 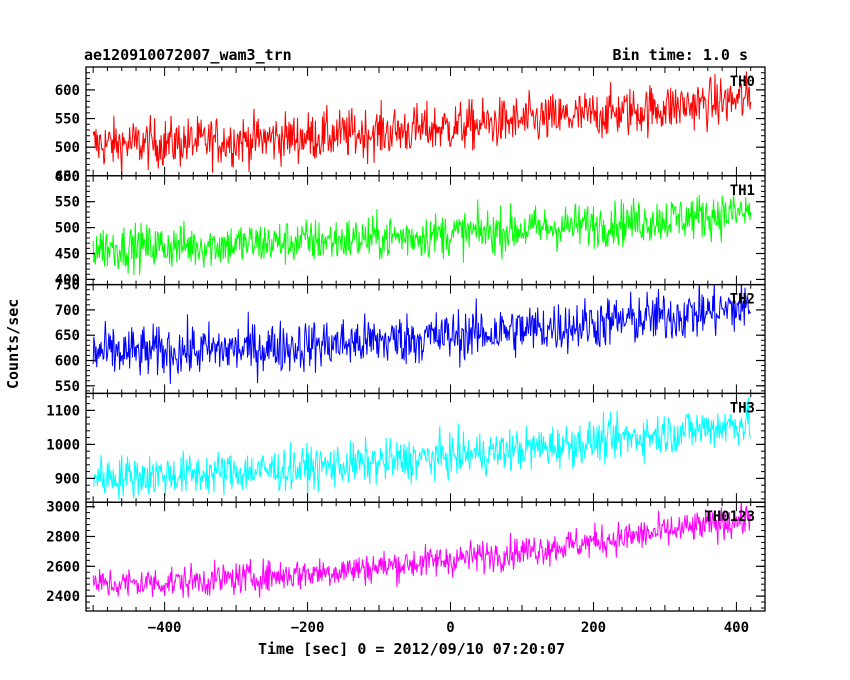 What do you see at coordinates (412, 649) in the screenshot?
I see `x-axis-label: Time [sec] 0 = 2012/09/10 07:20:07` at bounding box center [412, 649].